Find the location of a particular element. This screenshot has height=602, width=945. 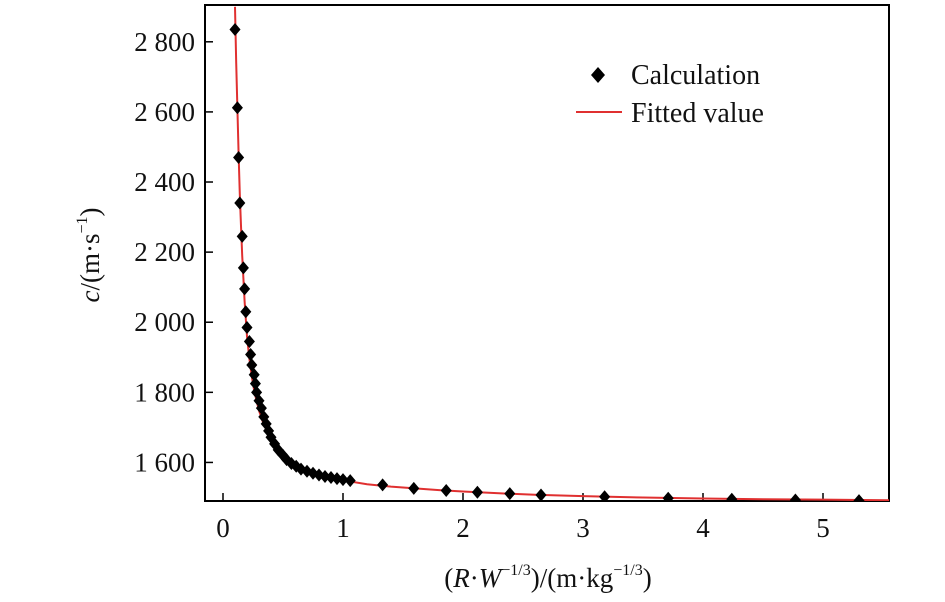

y-tick-label: 2 800 is located at coordinates (164, 42).